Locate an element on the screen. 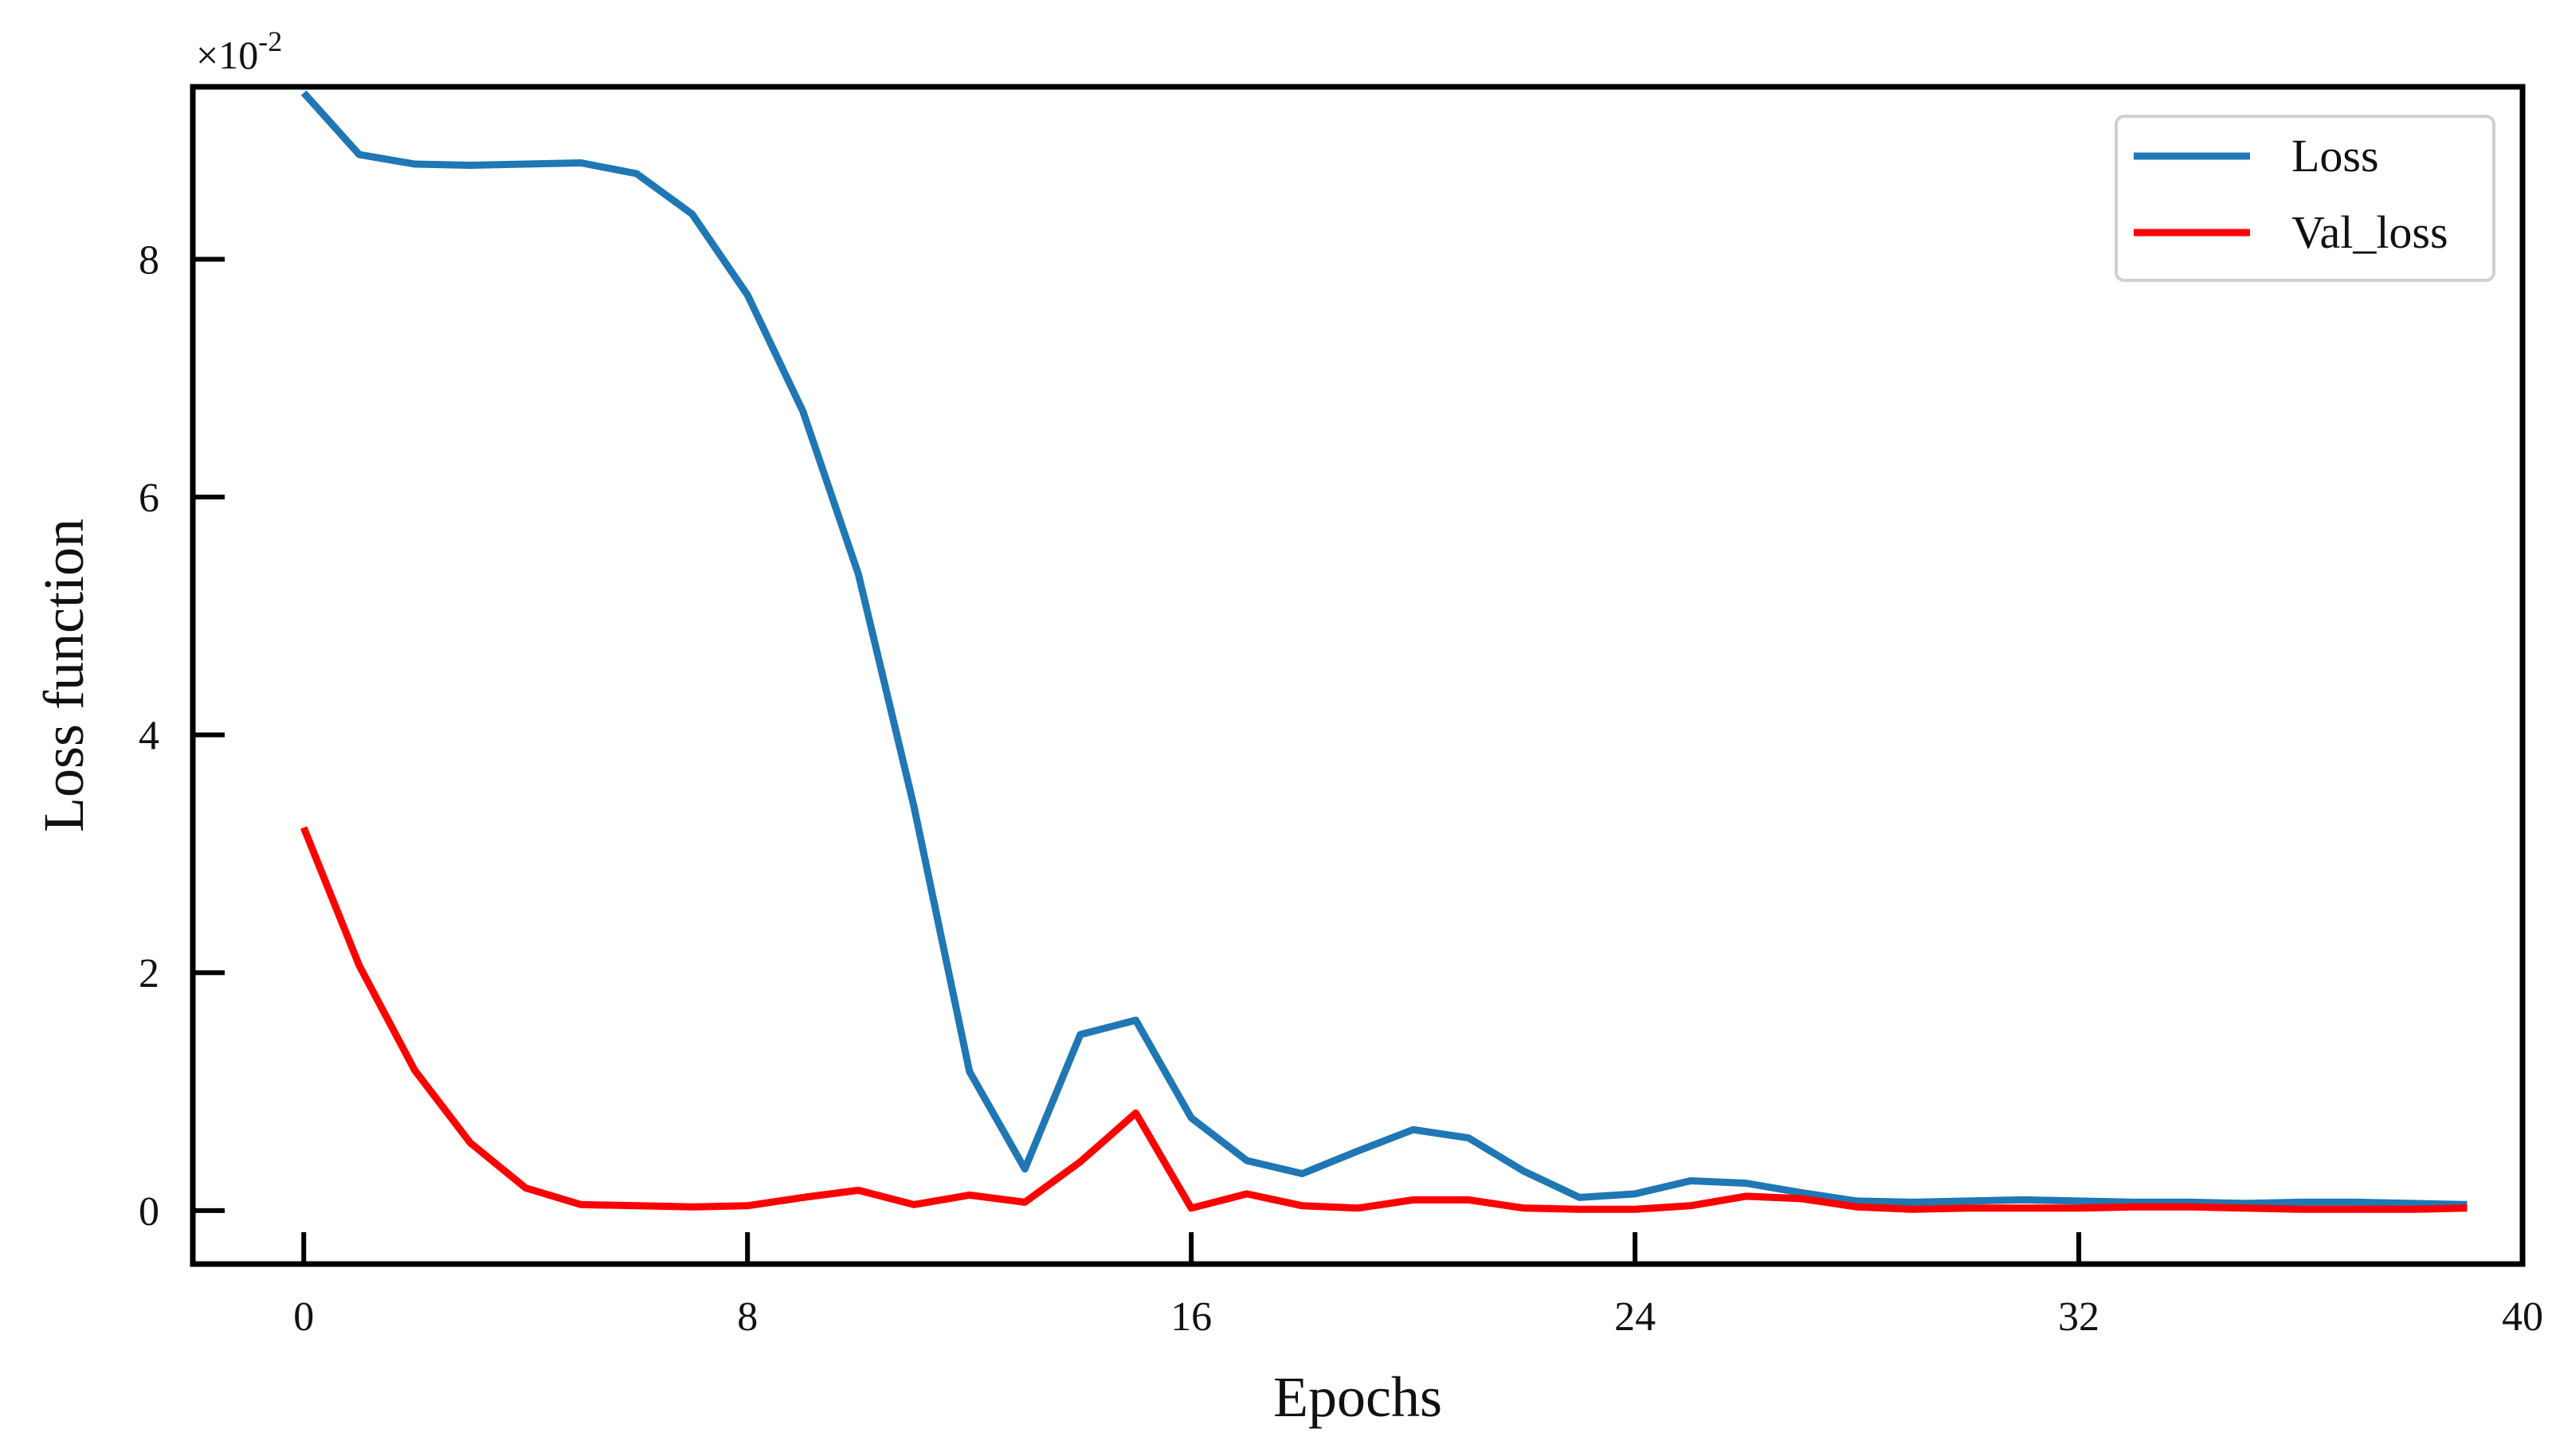  x-axis-ticks: 0 8 16 24 32 40 is located at coordinates (1418, 1286).